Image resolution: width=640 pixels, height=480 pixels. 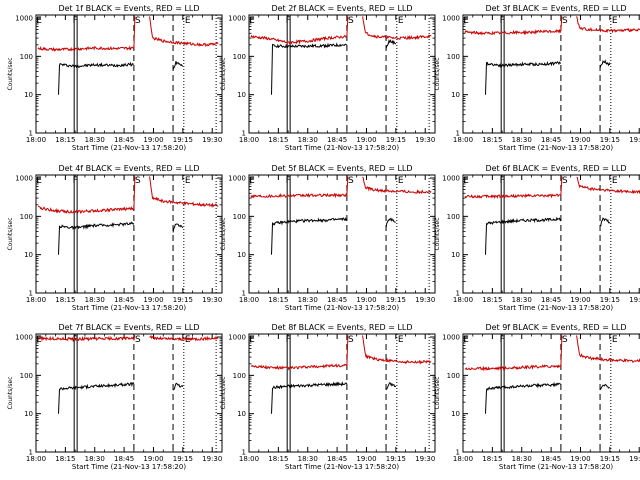 What do you see at coordinates (451, 338) in the screenshot?
I see `y-tick-label: 1000` at bounding box center [451, 338].